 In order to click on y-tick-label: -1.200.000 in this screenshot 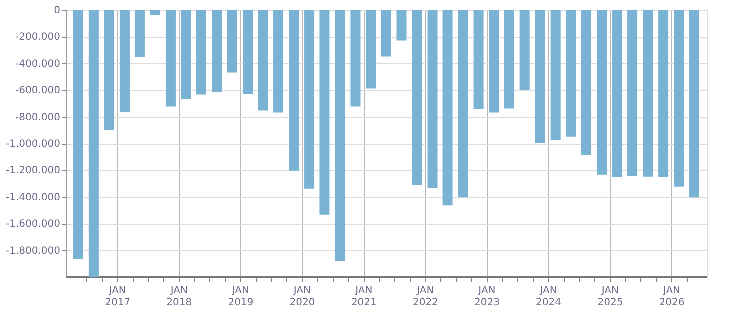, I will do `click(33, 171)`.